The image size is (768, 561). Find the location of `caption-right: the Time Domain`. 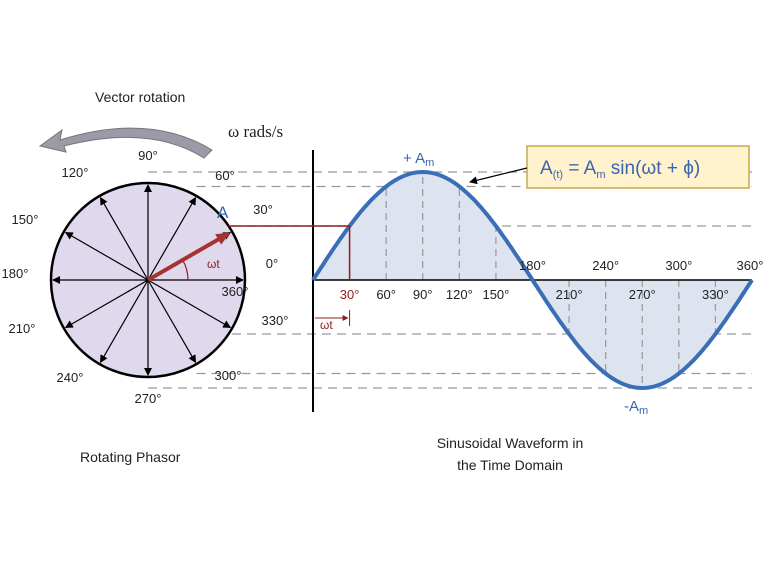

caption-right: the Time Domain is located at coordinates (510, 465).